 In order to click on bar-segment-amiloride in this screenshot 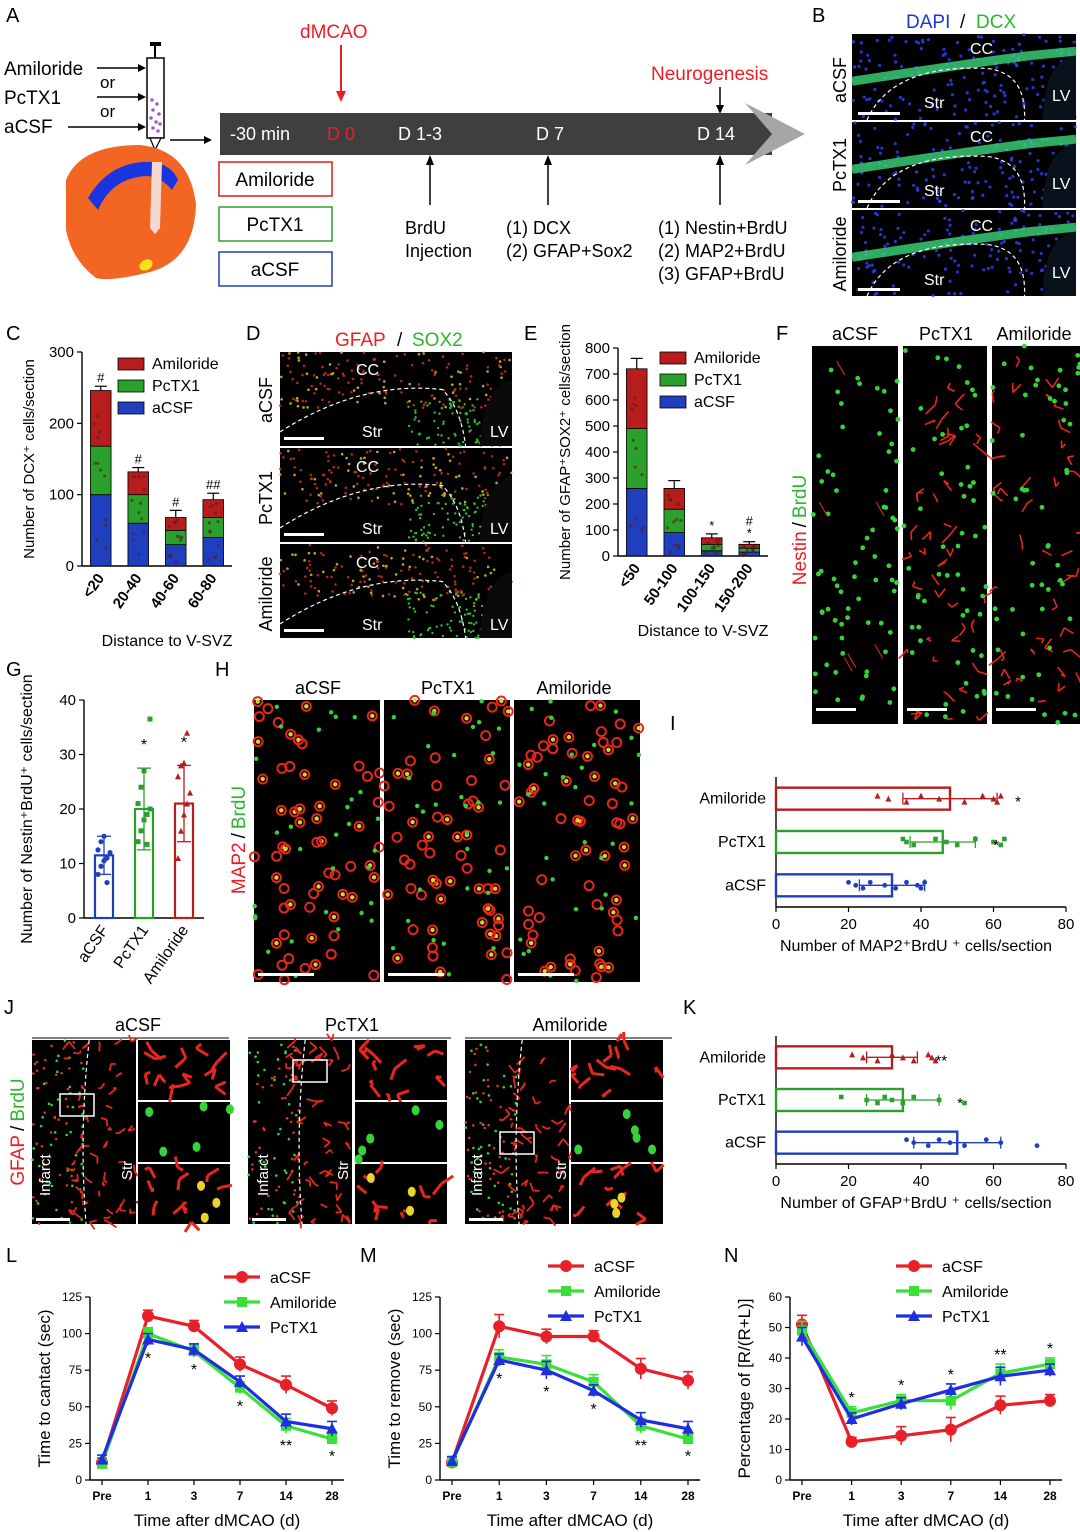, I will do `click(176, 524)`.